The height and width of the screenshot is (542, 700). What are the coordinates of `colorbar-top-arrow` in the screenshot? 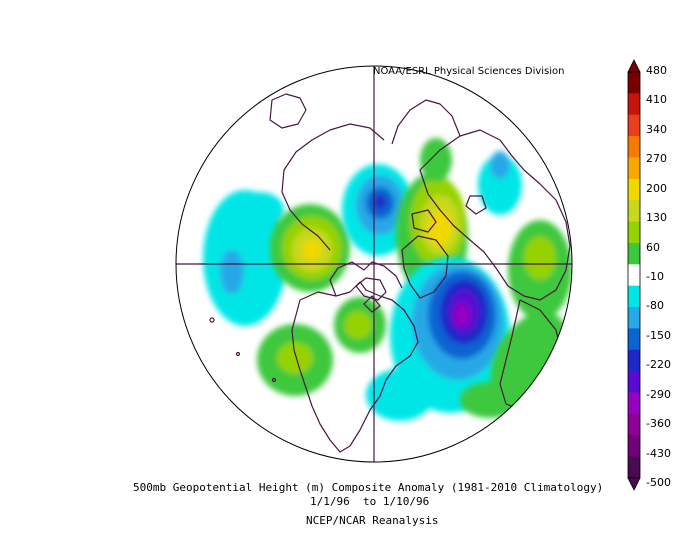 It's located at (634, 66).